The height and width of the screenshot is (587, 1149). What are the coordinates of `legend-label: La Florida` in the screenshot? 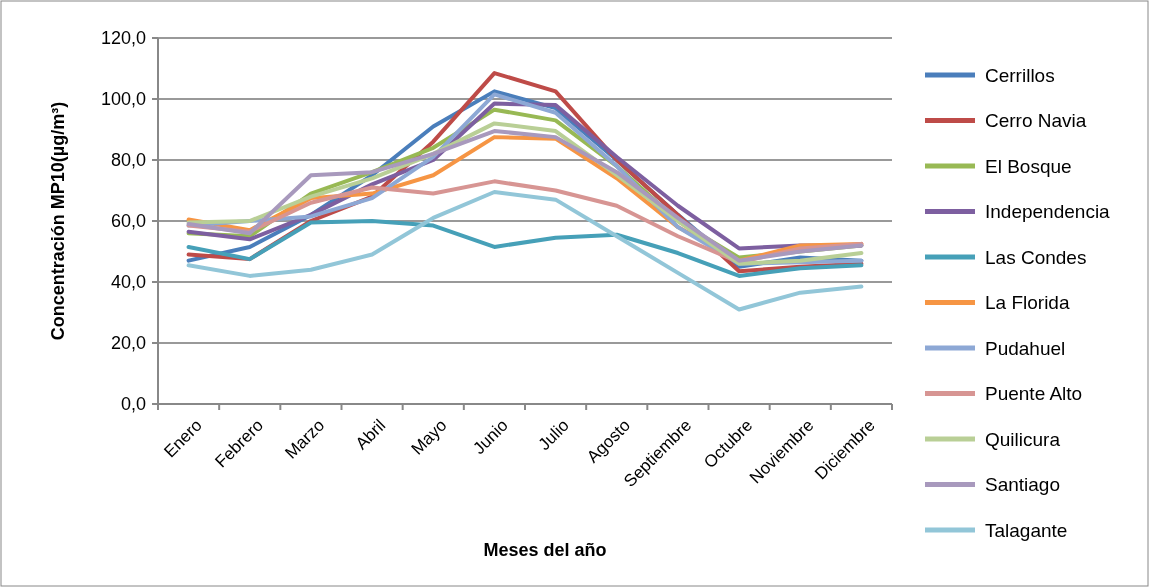 It's located at (1027, 303).